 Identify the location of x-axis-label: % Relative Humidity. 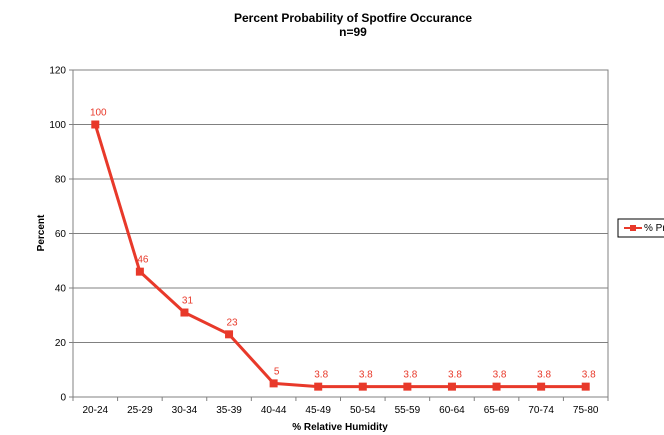
(340, 427).